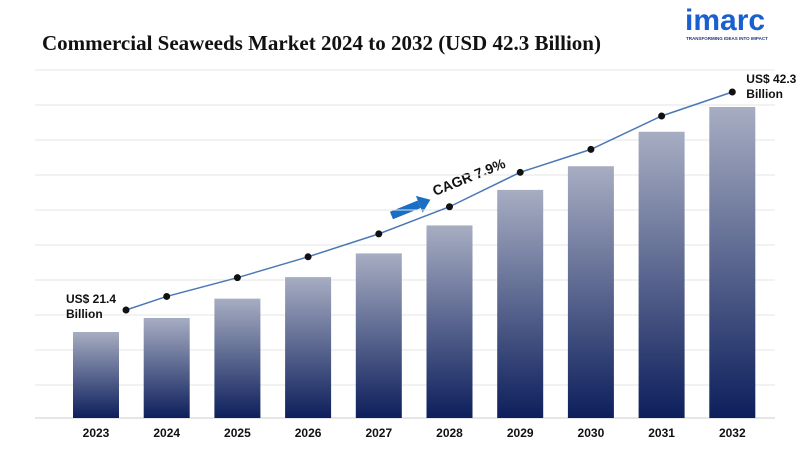 This screenshot has width=800, height=450. I want to click on value-label: US$ 21.4 Billion, so click(91, 306).